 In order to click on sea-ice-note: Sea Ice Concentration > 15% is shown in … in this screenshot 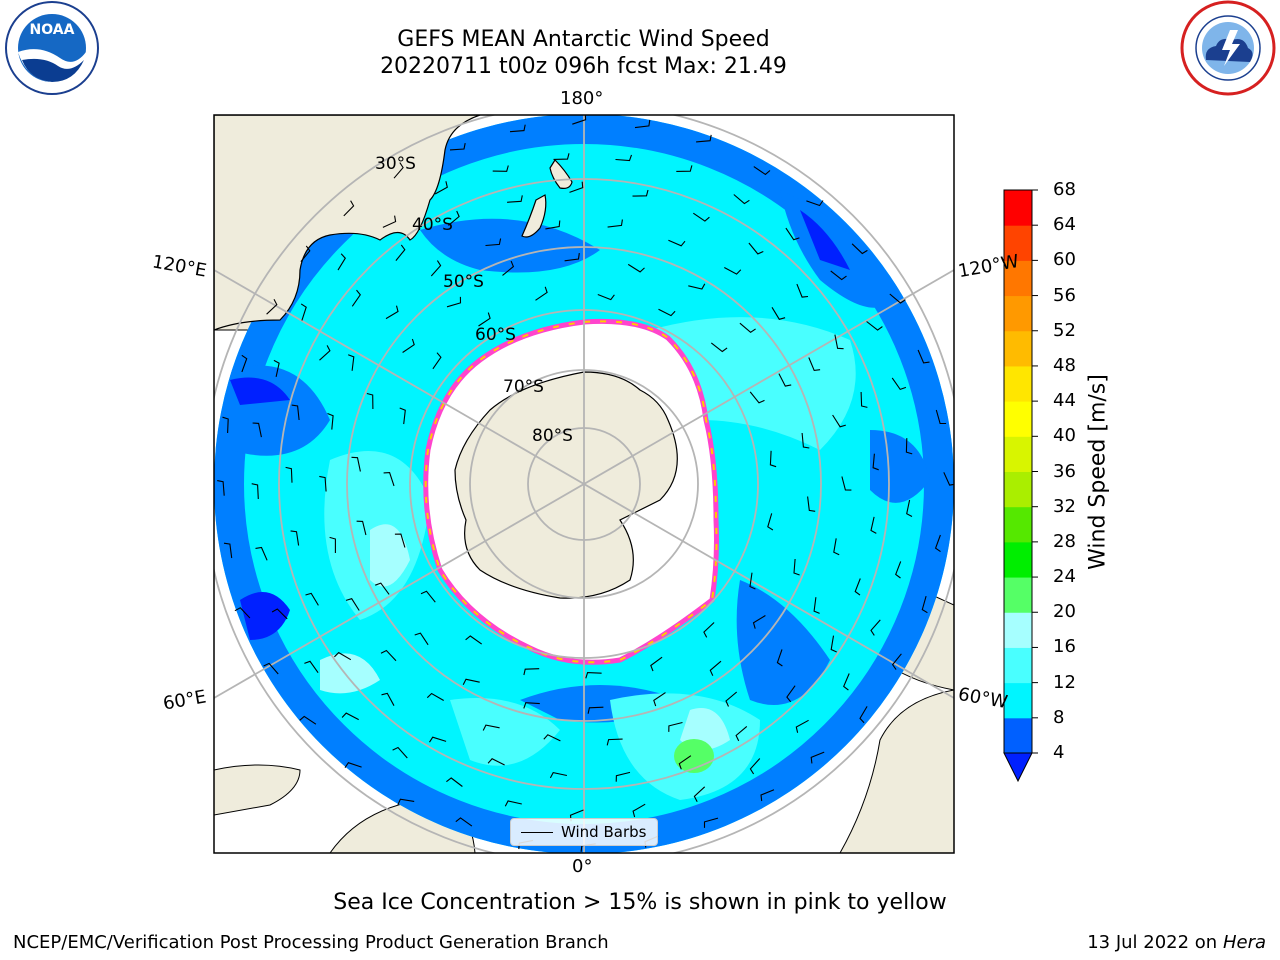, I will do `click(640, 902)`.